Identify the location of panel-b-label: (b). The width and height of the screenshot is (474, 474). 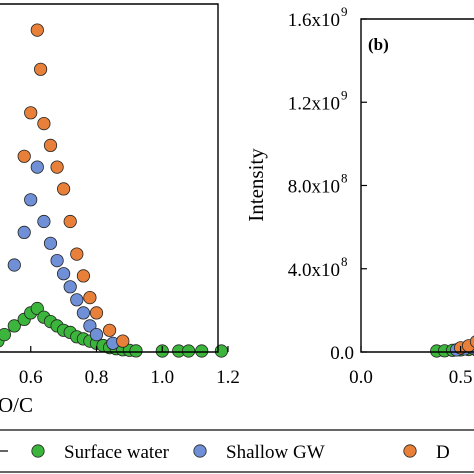
(378, 44).